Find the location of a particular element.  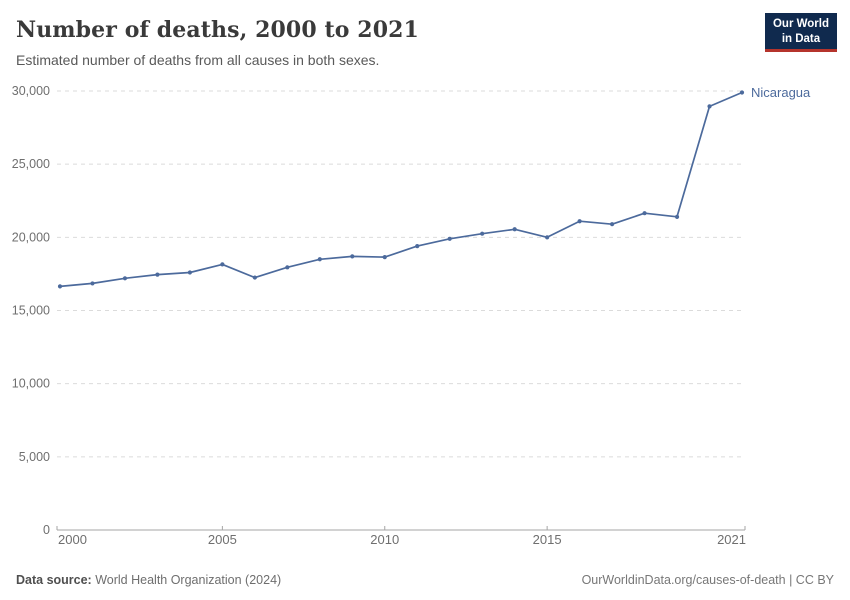

y-axis-tick-label: 5,000 is located at coordinates (34, 457).